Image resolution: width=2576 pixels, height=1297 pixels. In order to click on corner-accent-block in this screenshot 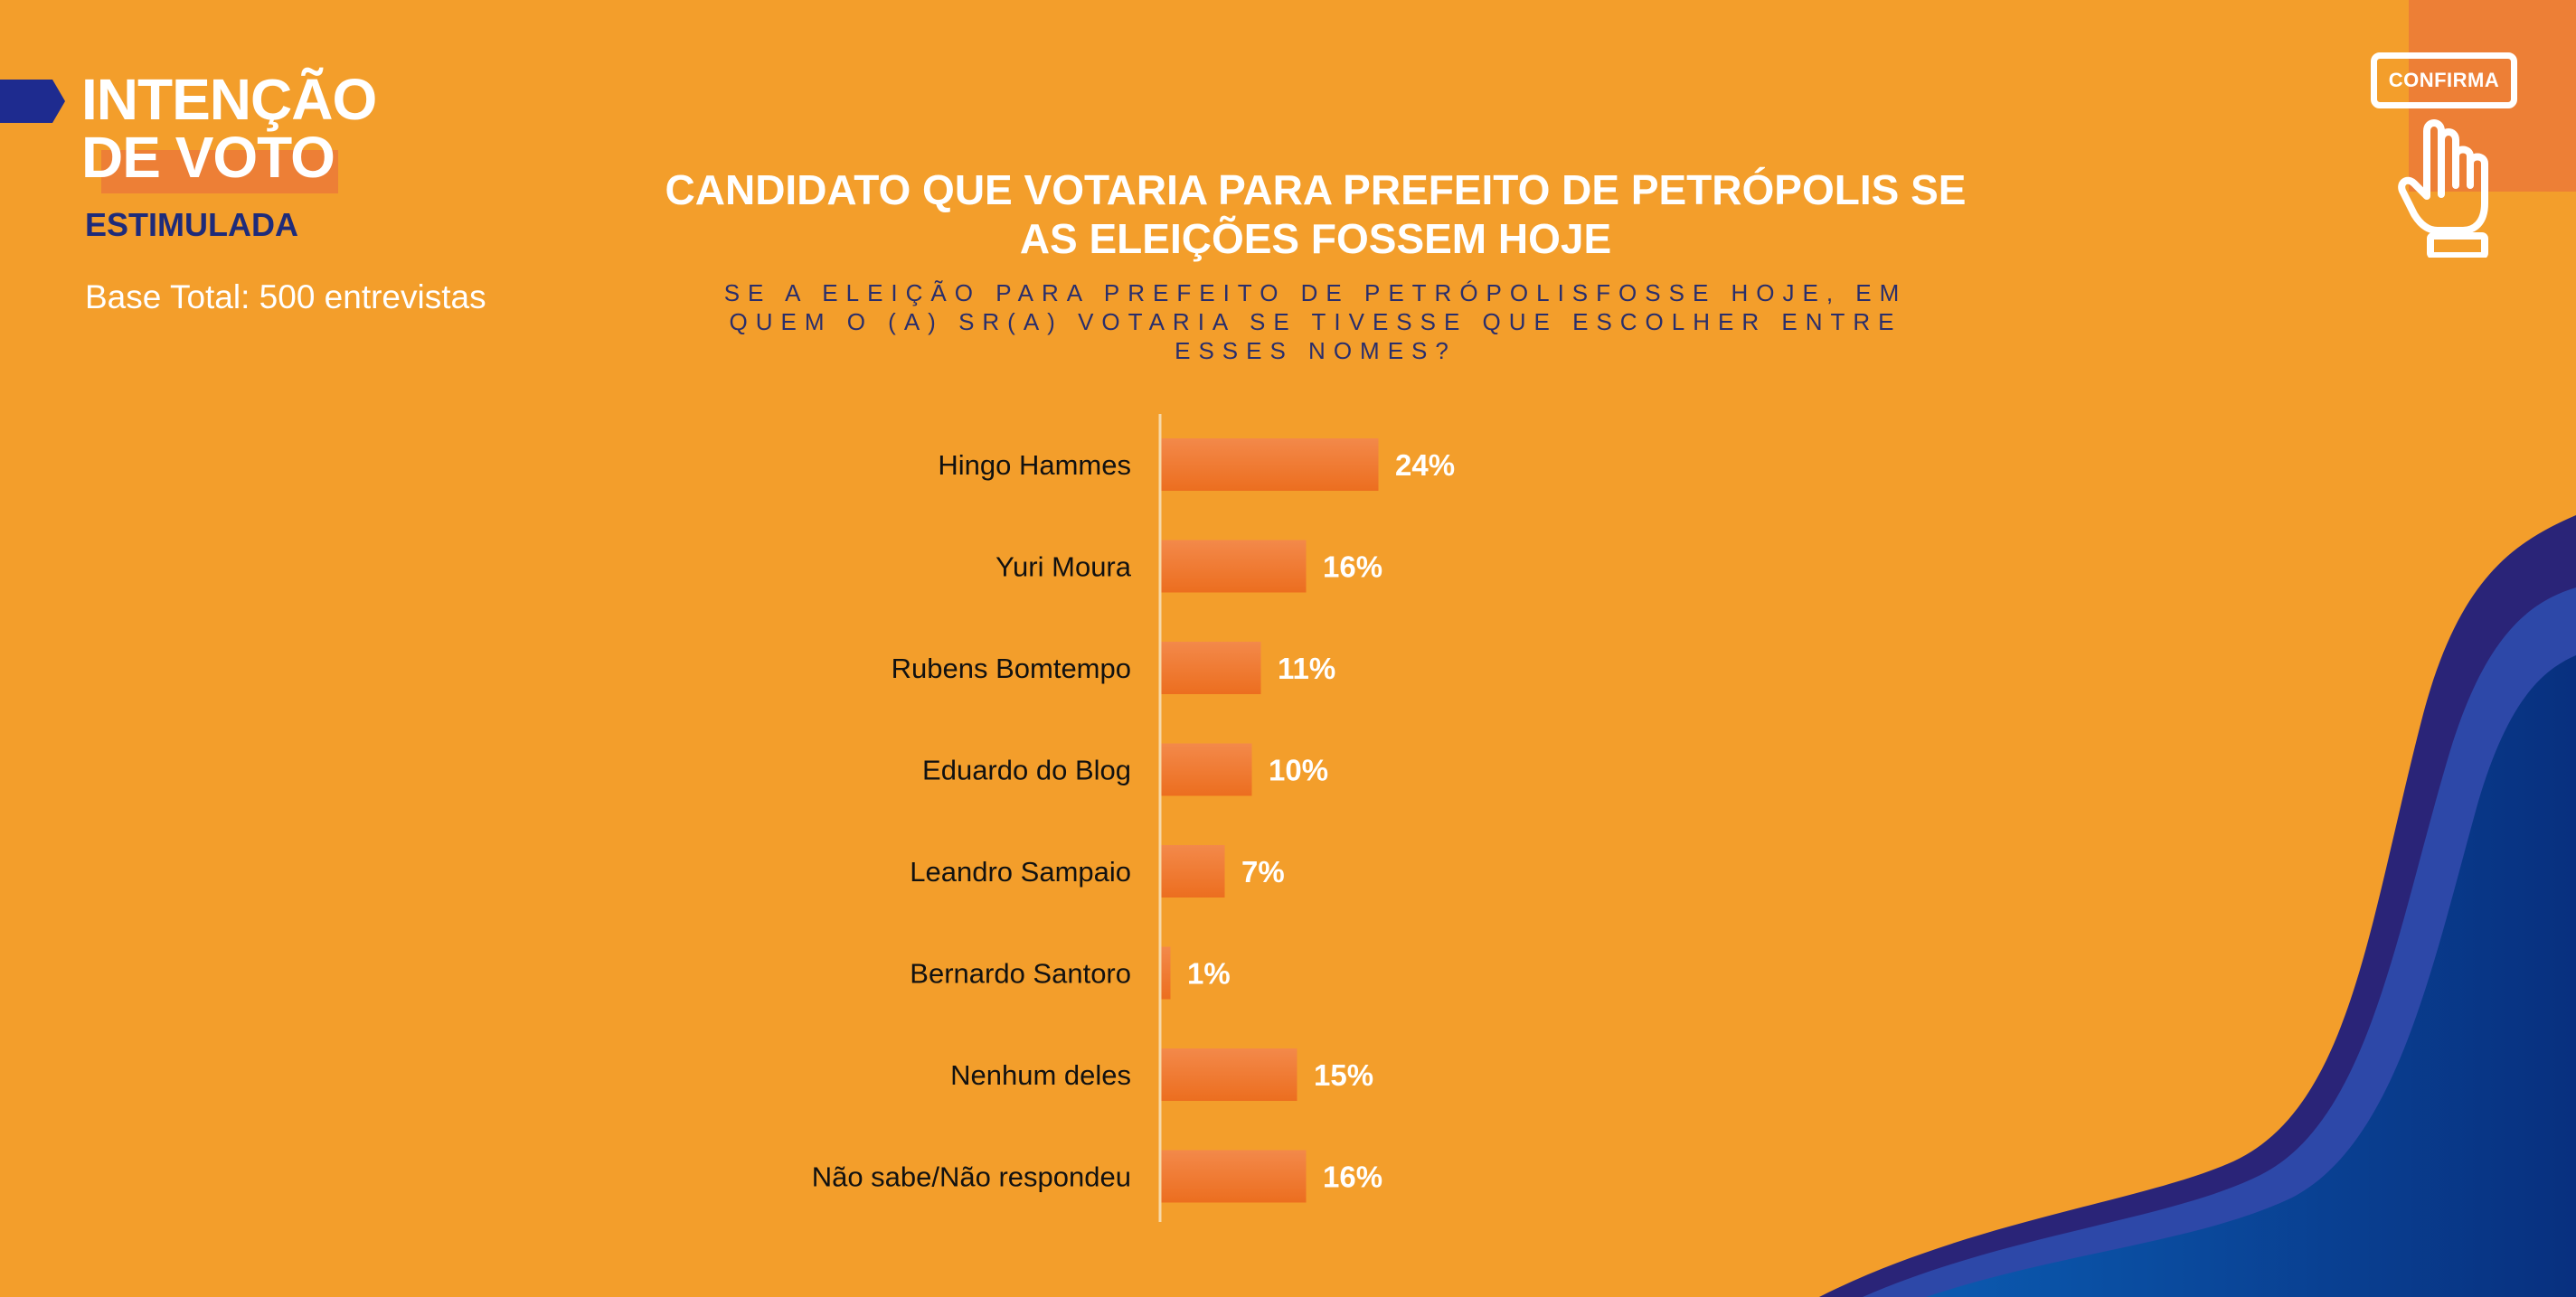, I will do `click(2492, 96)`.